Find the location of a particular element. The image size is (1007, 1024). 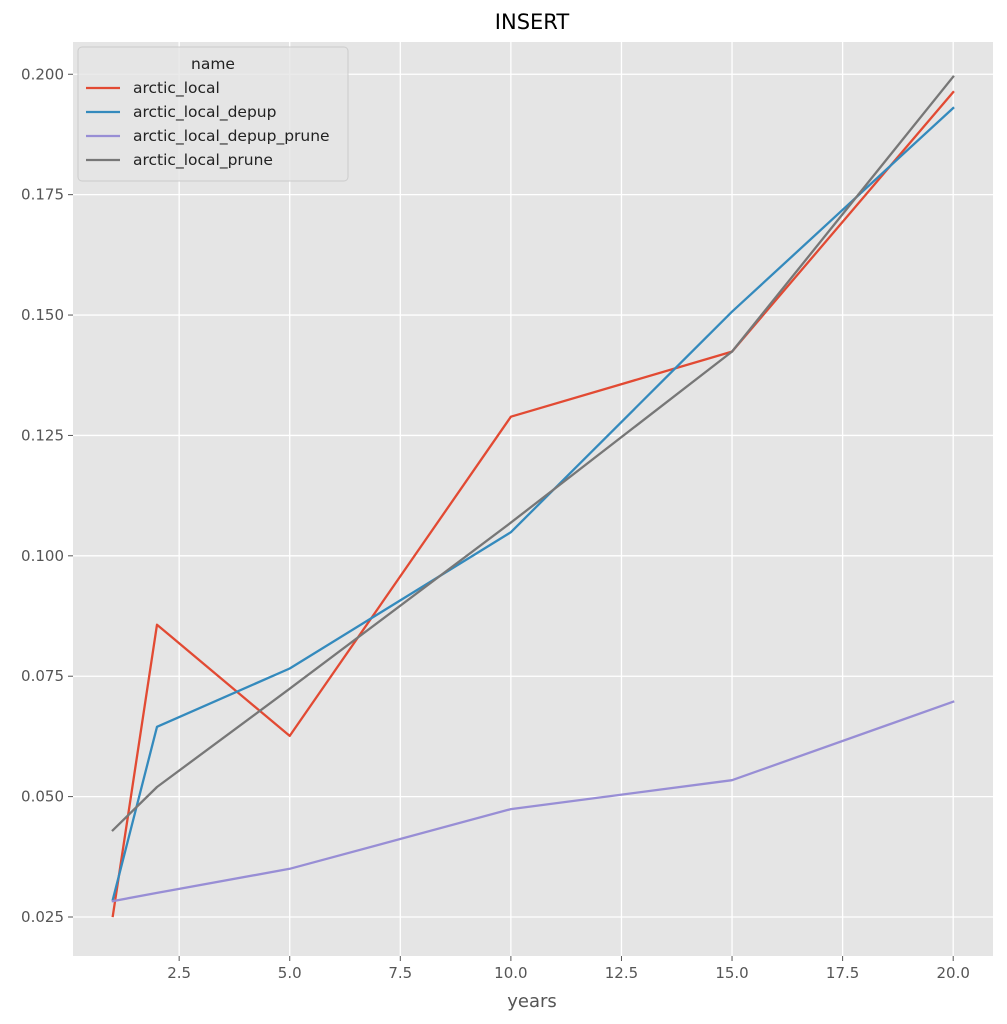

x-tick-label: 2.5 is located at coordinates (179, 973).